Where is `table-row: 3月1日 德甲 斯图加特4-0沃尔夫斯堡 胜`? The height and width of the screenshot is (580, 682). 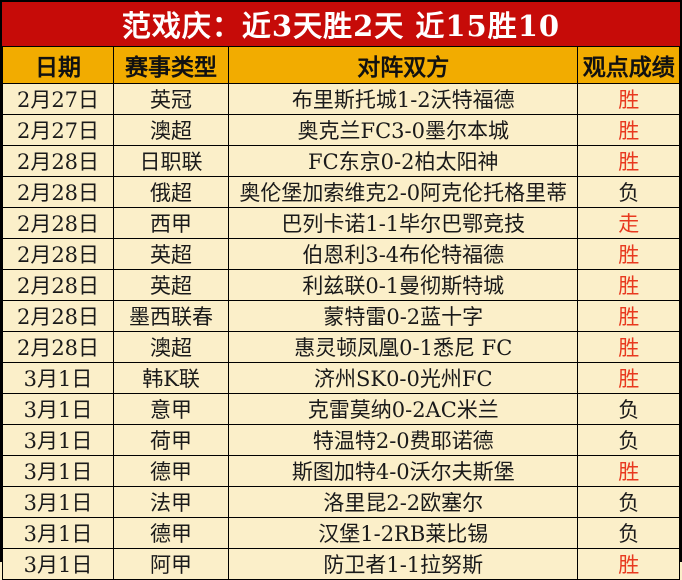 table-row: 3月1日 德甲 斯图加特4-0沃尔夫斯堡 胜 is located at coordinates (340, 471).